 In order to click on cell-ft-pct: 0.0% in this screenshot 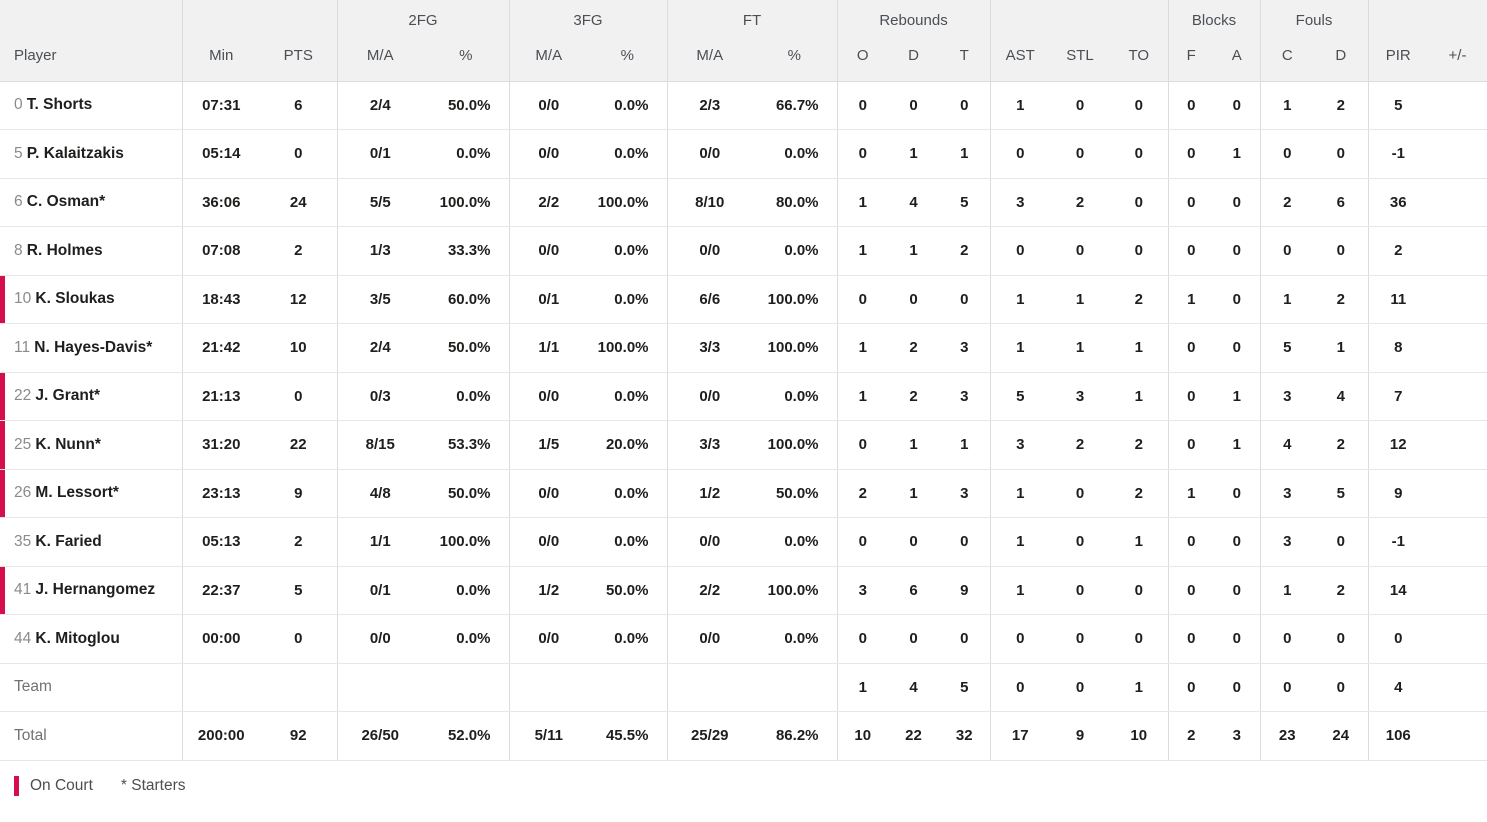, I will do `click(795, 542)`.